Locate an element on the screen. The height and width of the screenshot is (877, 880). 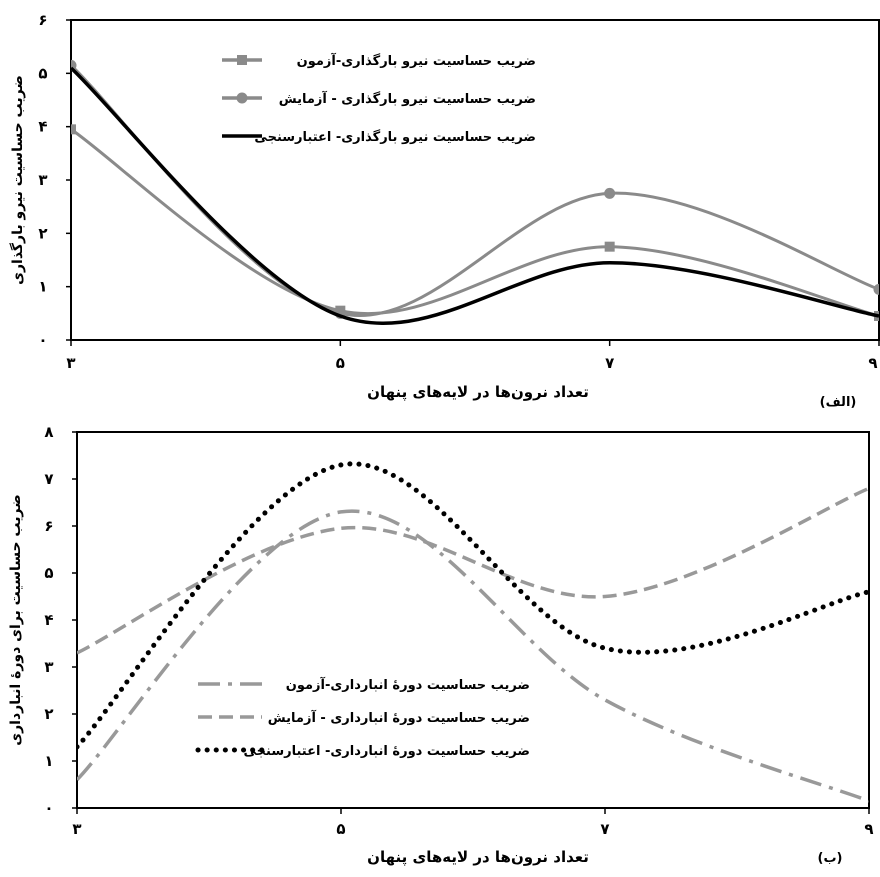
legend-marker-square is located at coordinates (242, 60).